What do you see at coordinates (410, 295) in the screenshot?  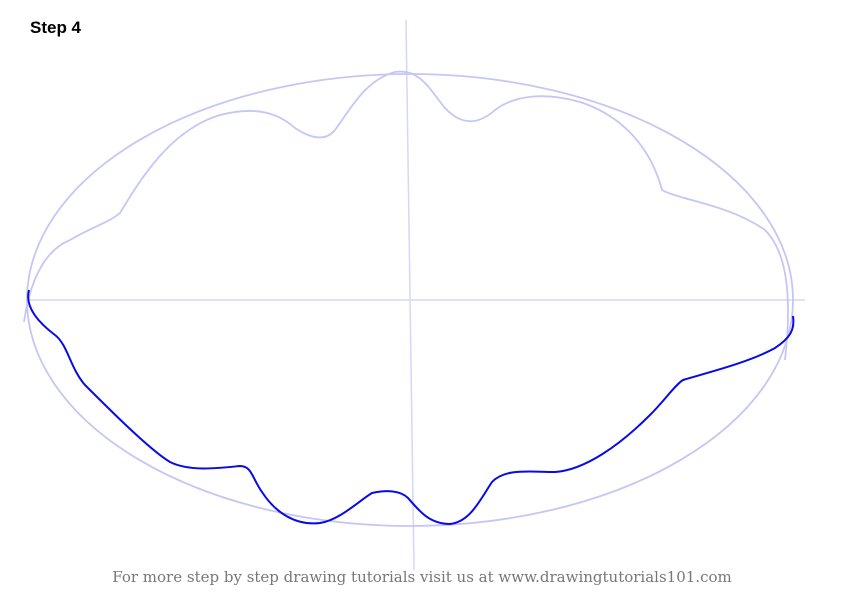 I see `vertical-guide` at bounding box center [410, 295].